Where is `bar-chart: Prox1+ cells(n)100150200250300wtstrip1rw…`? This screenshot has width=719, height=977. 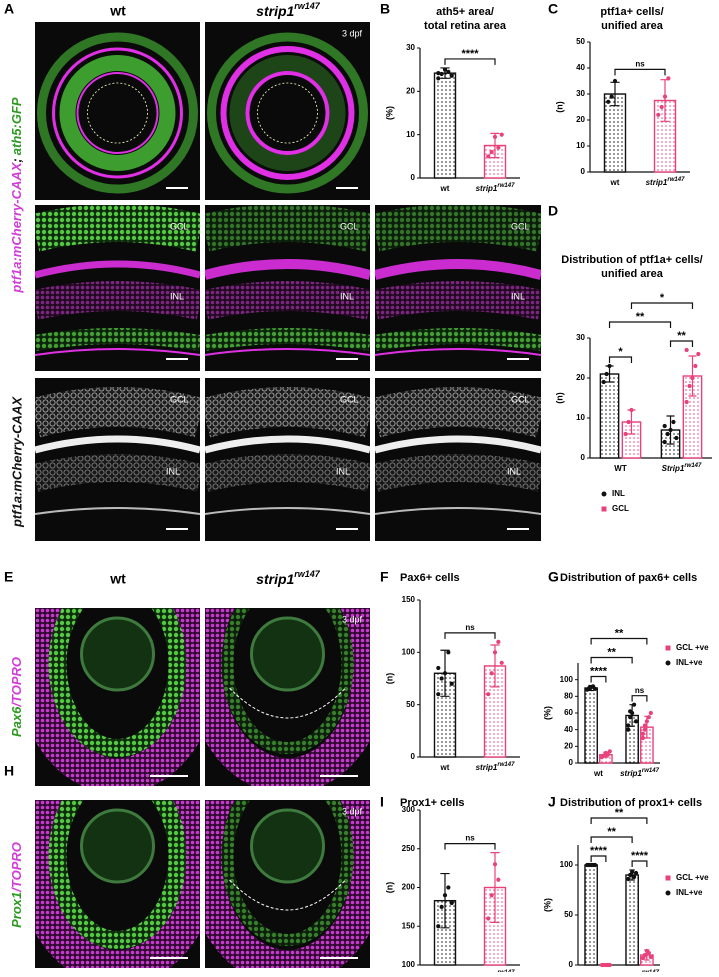
bar-chart: Prox1+ cells(n)100150200250300wtstrip1rw… is located at coordinates (452, 887).